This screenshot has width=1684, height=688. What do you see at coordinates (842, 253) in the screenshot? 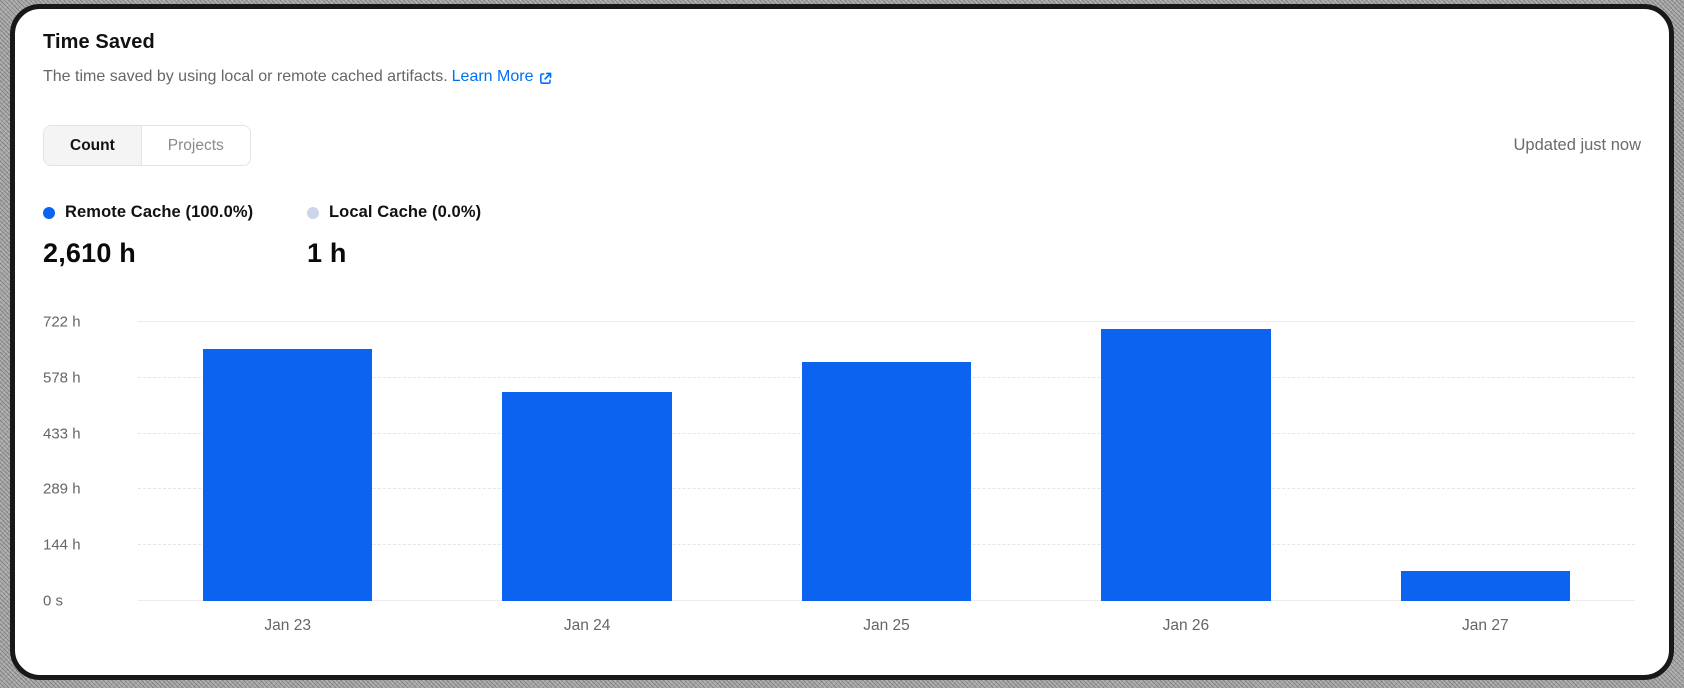
I see `stat-values-row: 2,610 h 1 h` at bounding box center [842, 253].